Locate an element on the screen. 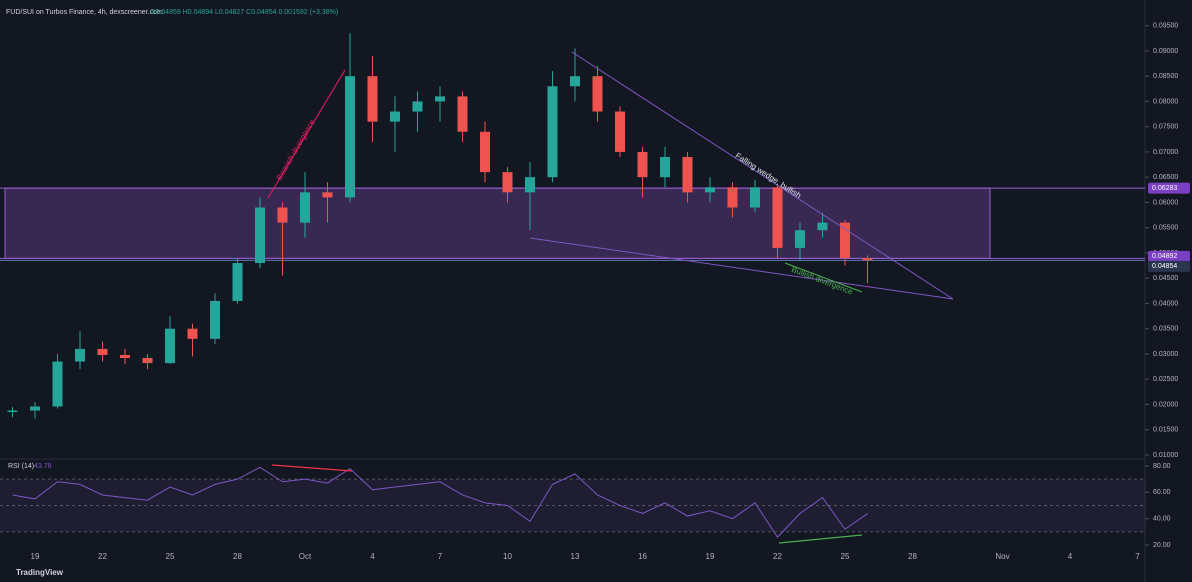 The width and height of the screenshot is (1192, 582). y-tick-label: 0.07500 is located at coordinates (1165, 127).